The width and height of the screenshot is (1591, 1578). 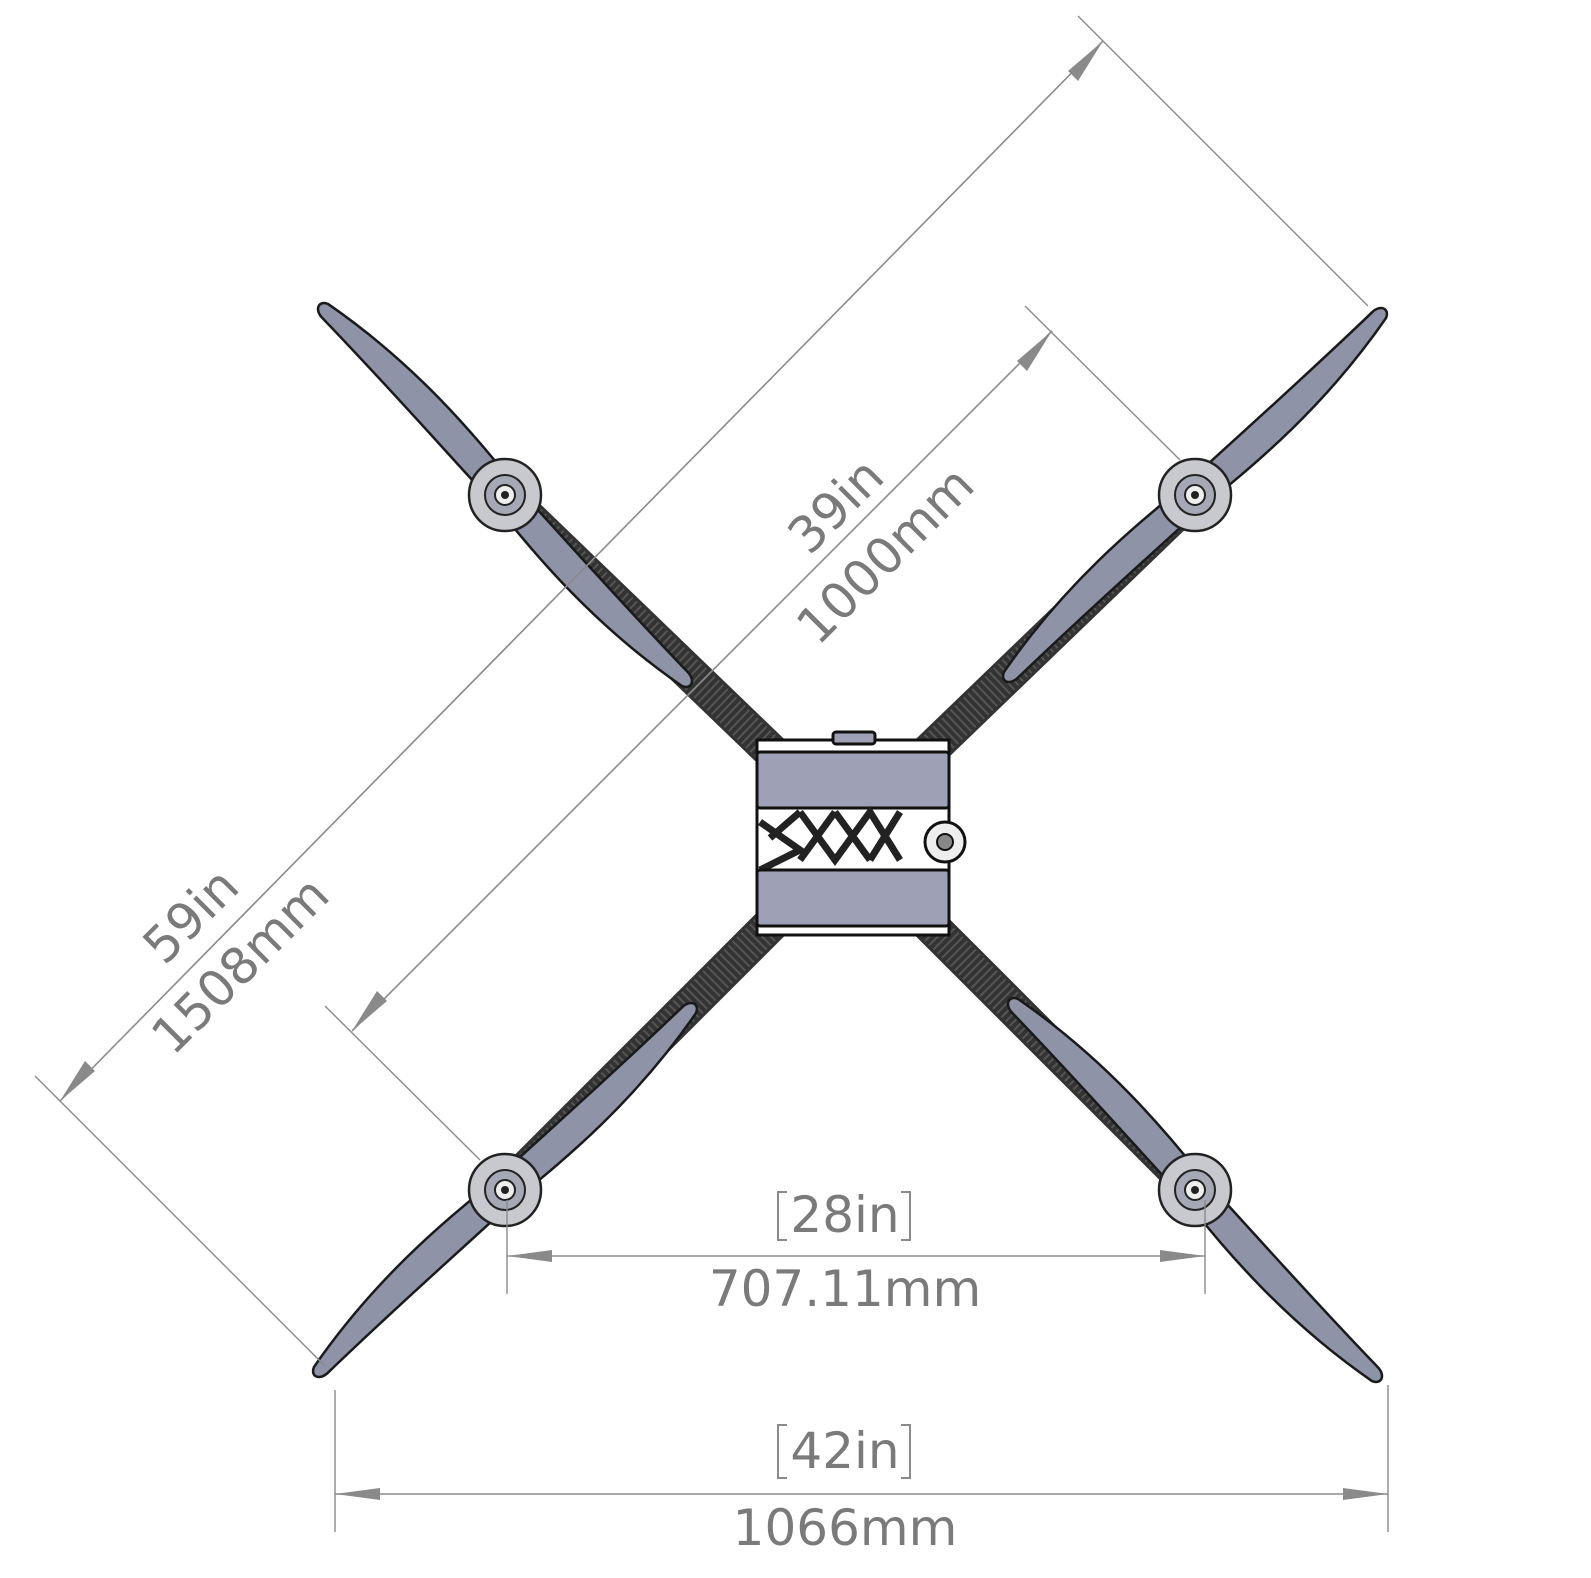 I want to click on propeller-front-left, so click(x=505, y=495).